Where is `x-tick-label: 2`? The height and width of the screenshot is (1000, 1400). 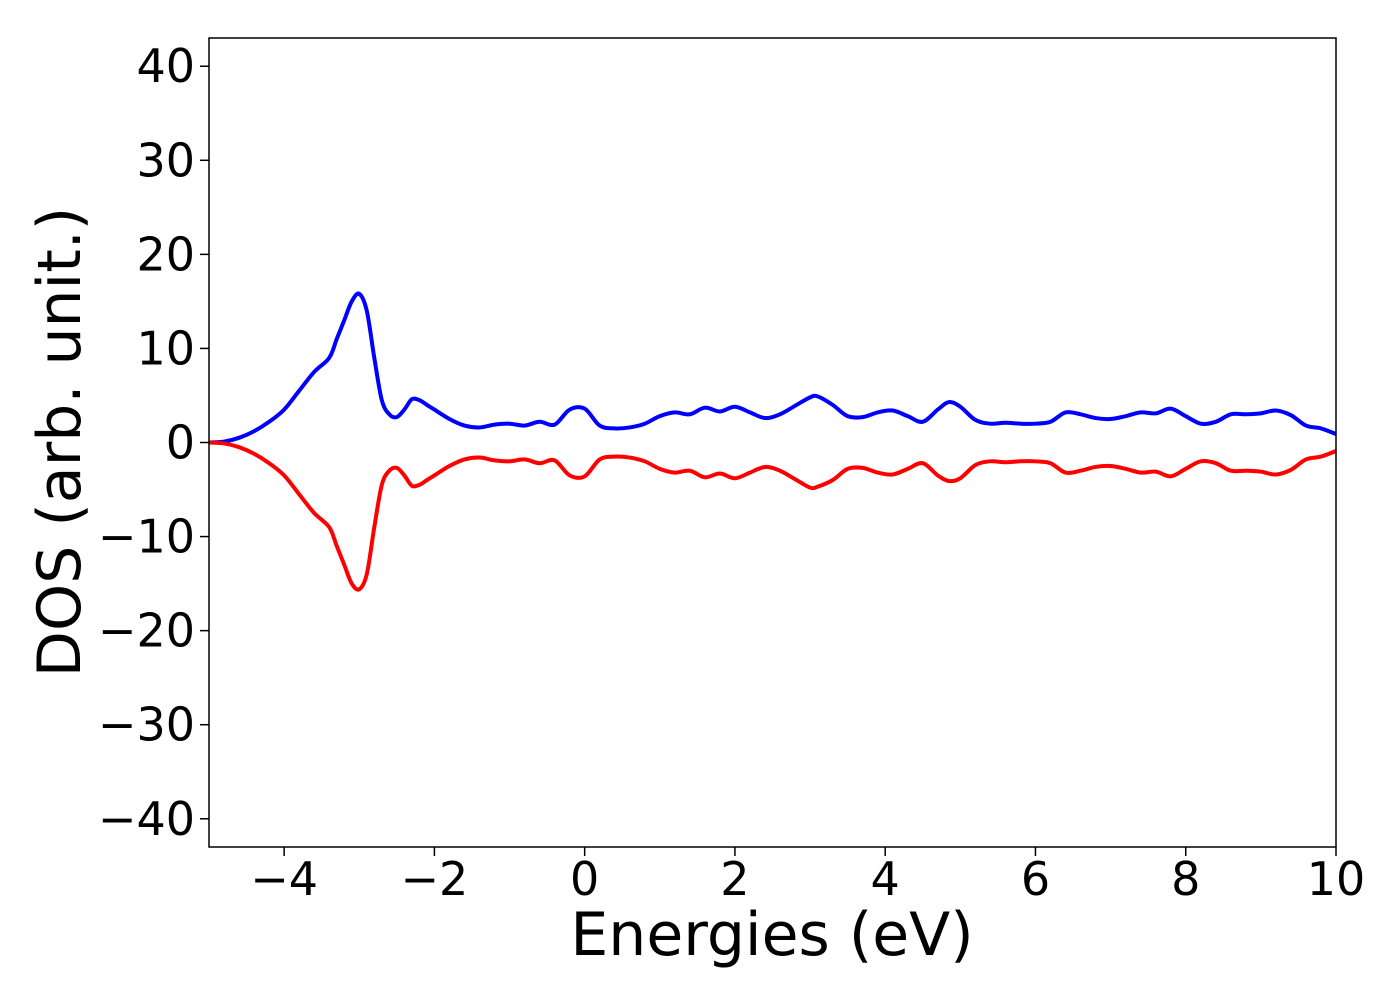
x-tick-label: 2 is located at coordinates (734, 879).